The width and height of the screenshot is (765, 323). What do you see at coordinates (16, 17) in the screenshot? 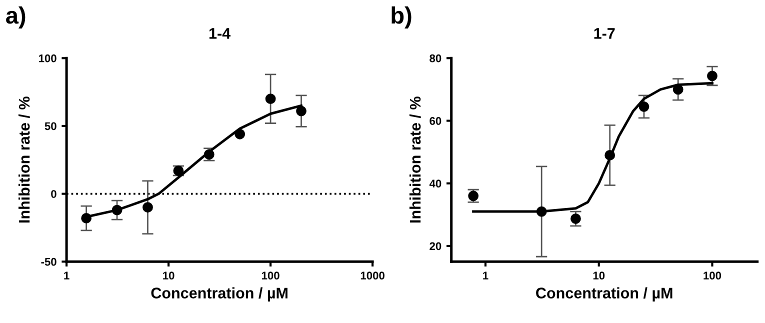
I see `text: a)` at bounding box center [16, 17].